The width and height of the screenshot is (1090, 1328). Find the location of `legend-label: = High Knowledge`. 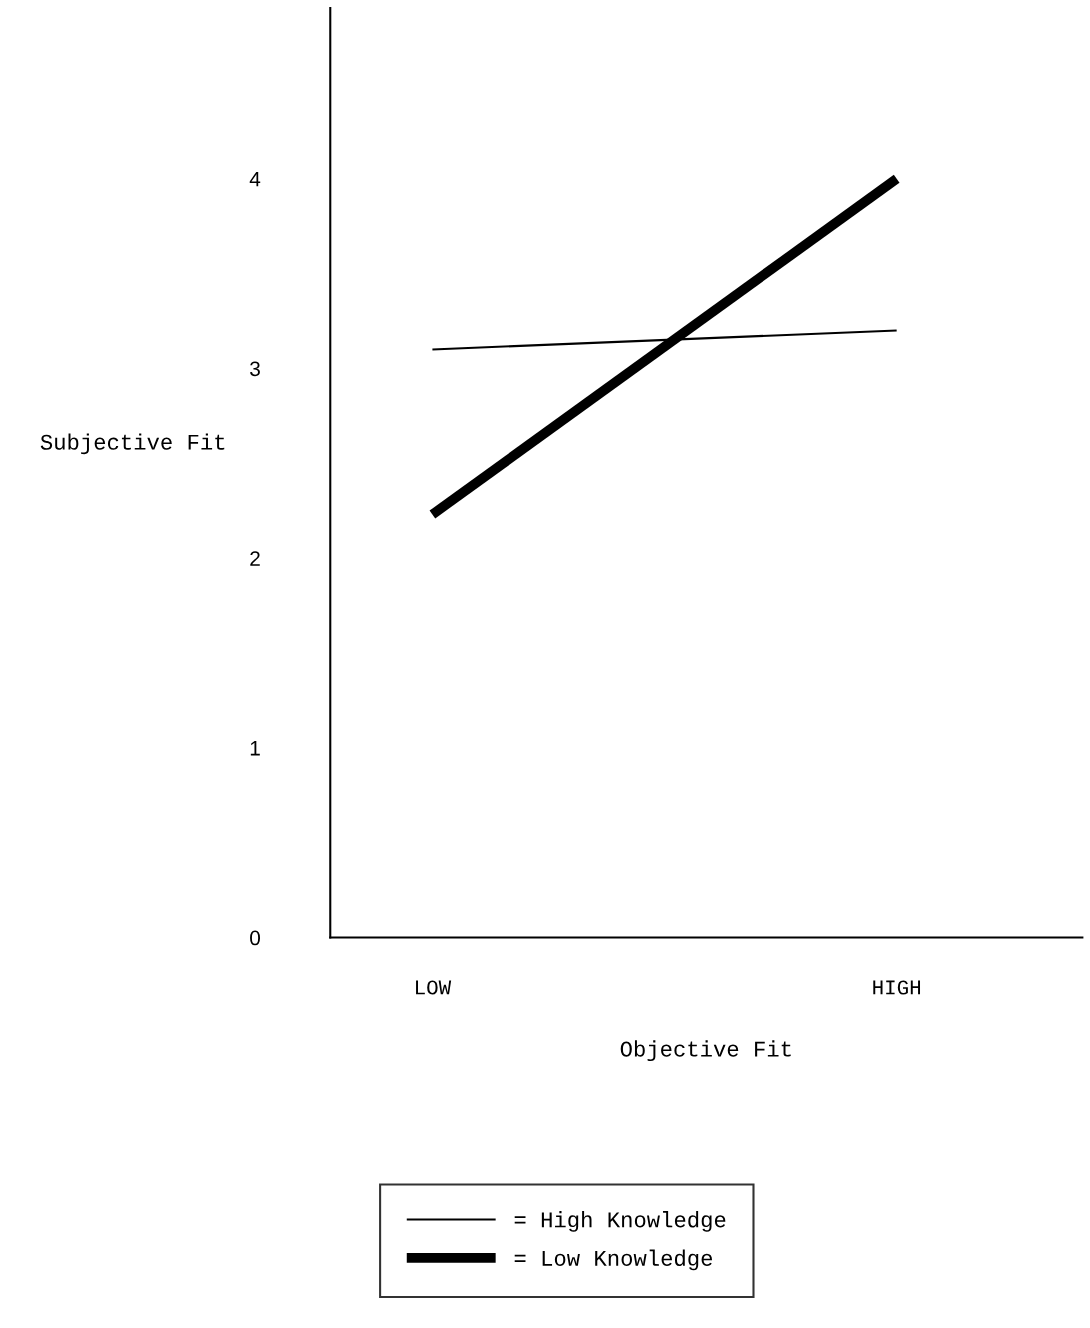

legend-label: = High Knowledge is located at coordinates (620, 1221).